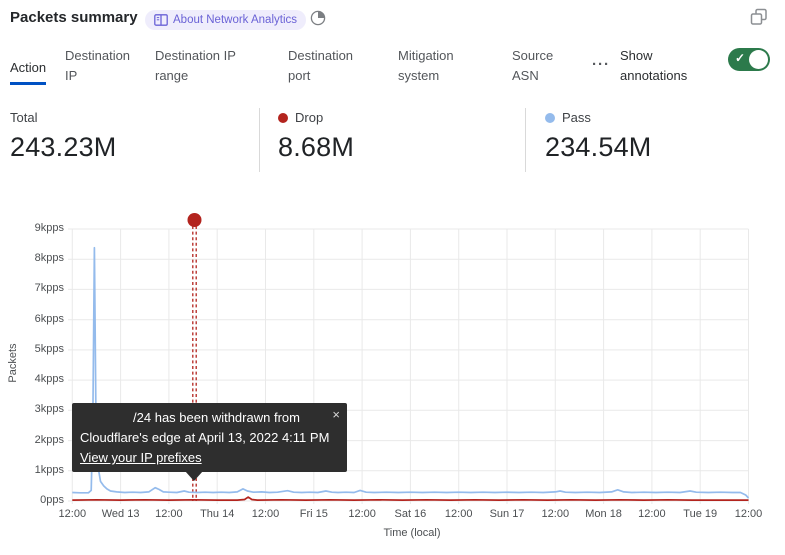 This screenshot has width=785, height=555. Describe the element at coordinates (740, 58) in the screenshot. I see `check-icon: ✓` at that location.